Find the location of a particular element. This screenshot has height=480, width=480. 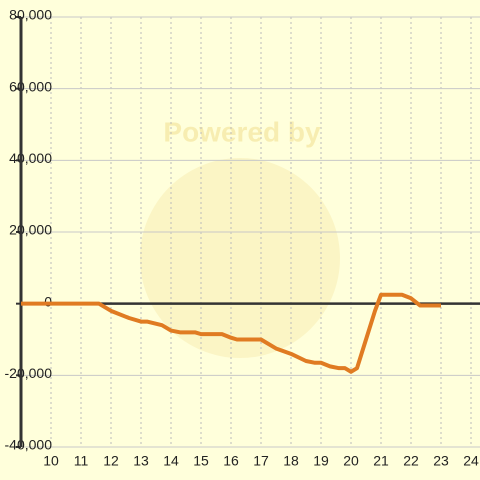

watermark: Powered by is located at coordinates (242, 131).